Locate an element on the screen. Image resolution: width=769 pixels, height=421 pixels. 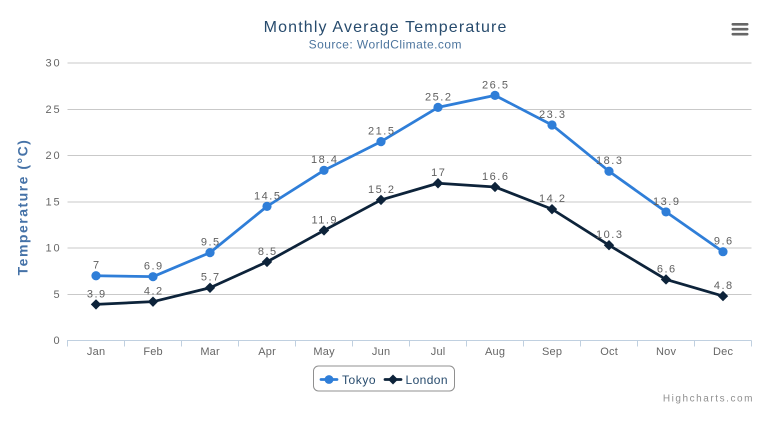
svg-text: 6.6 is located at coordinates (667, 269).